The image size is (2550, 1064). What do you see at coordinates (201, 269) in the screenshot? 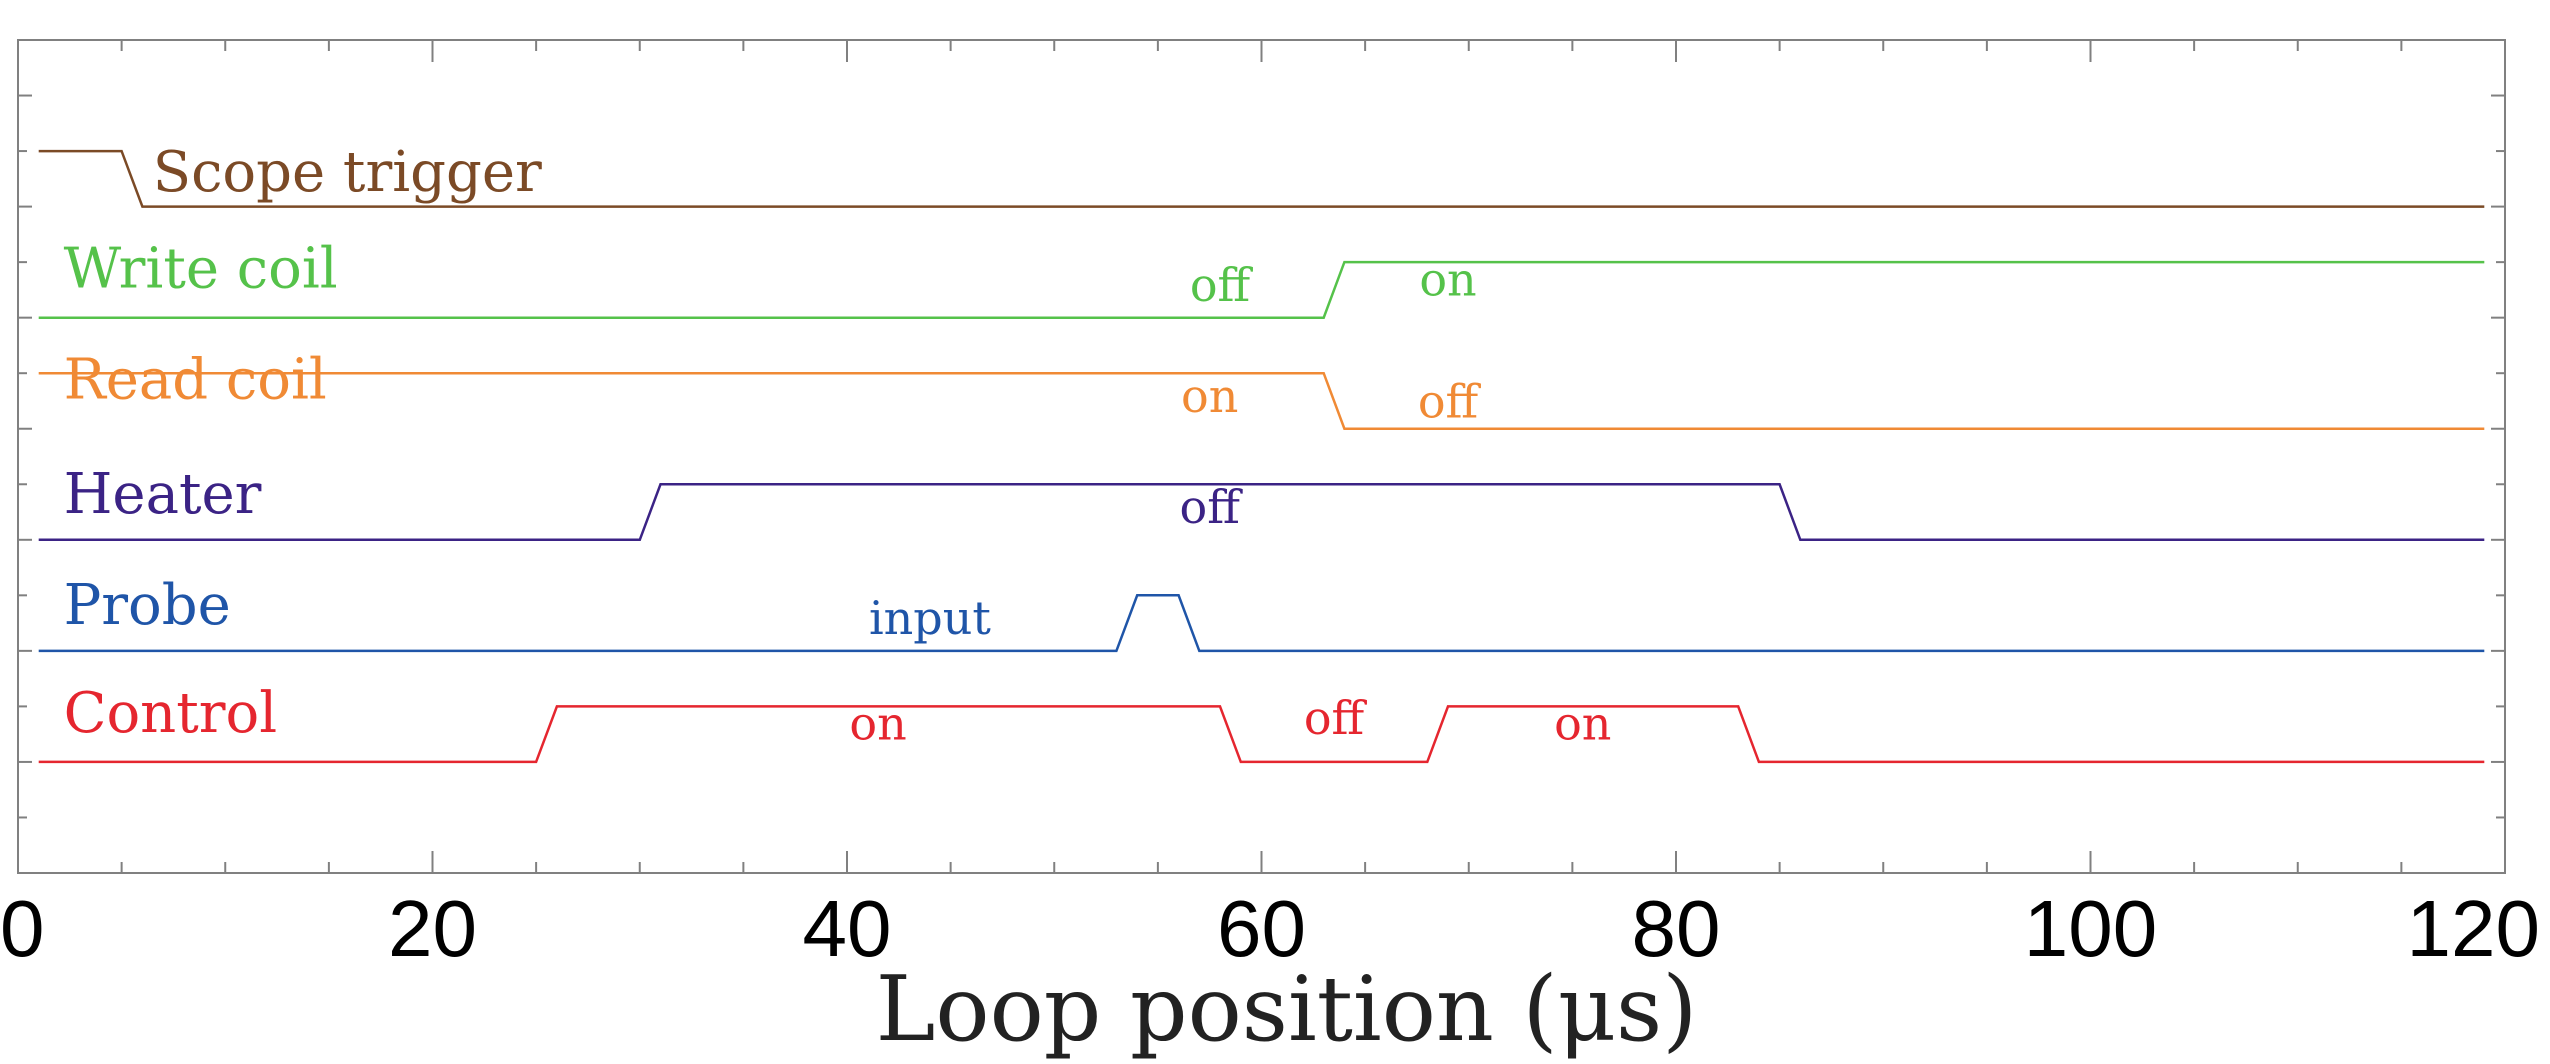
I see `series-name-write-coil: Write coil` at bounding box center [201, 269].